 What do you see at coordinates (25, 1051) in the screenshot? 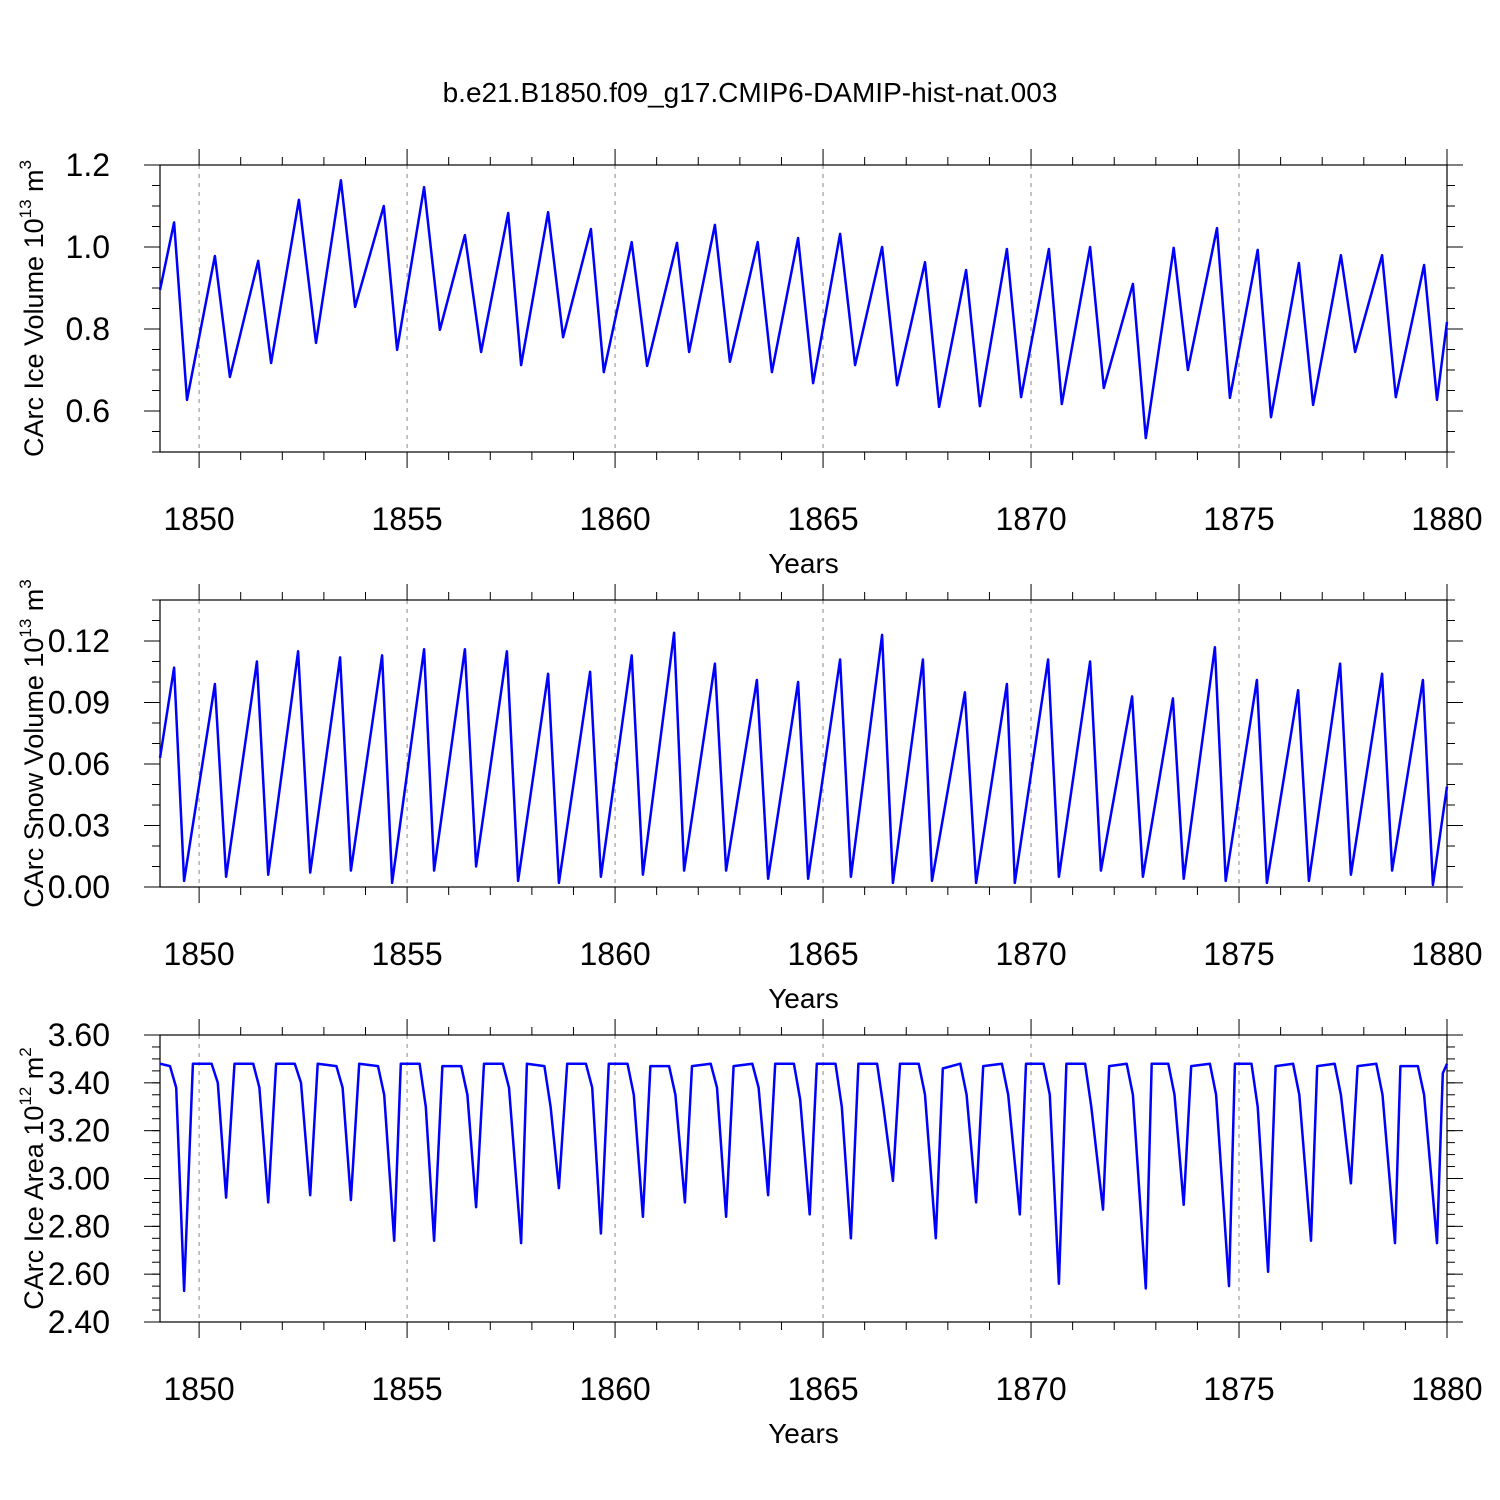
I see `y-axis-label-superscript: 2` at bounding box center [25, 1051].